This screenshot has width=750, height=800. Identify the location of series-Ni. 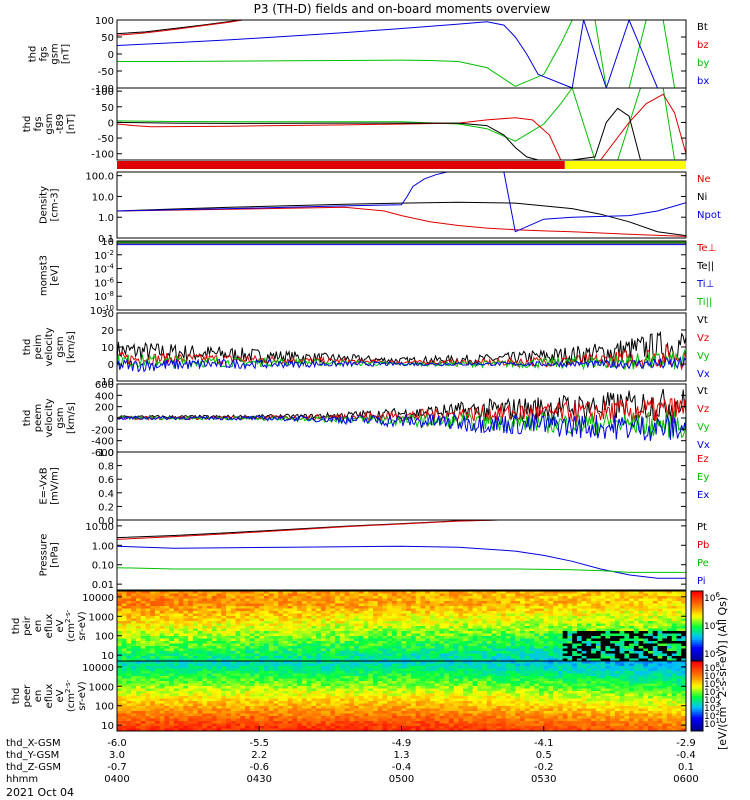
(401, 219).